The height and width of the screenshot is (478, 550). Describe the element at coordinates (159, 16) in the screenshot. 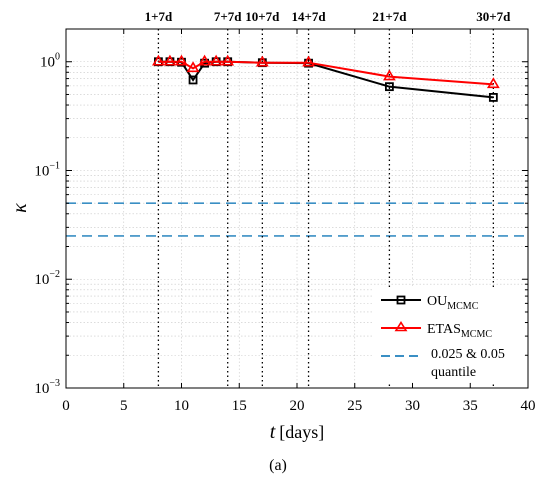

I see `marker-label: 1+7d` at that location.